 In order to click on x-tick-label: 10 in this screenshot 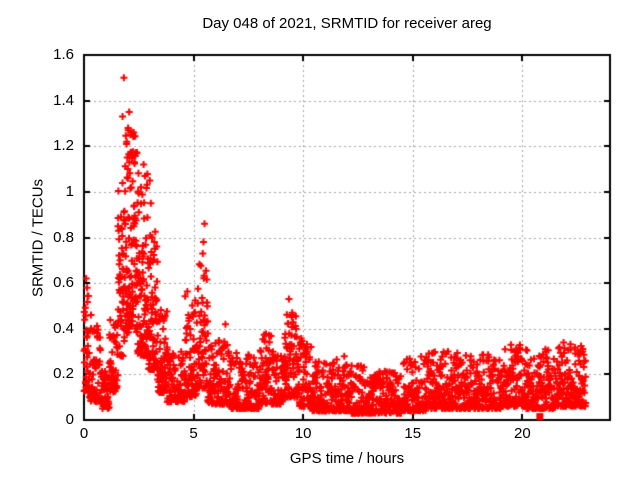, I will do `click(303, 433)`.